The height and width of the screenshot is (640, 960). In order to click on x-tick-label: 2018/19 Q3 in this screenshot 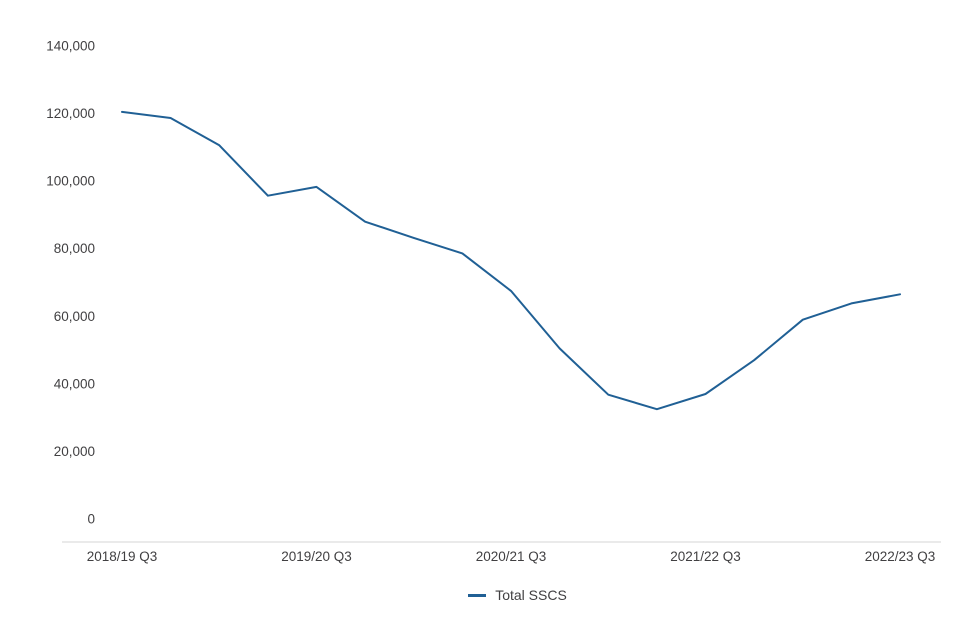, I will do `click(122, 556)`.